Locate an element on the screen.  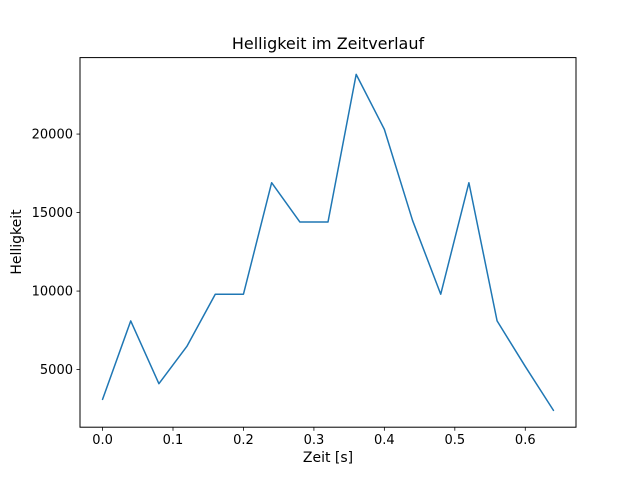
y-tick-label: 20000 is located at coordinates (52, 135).